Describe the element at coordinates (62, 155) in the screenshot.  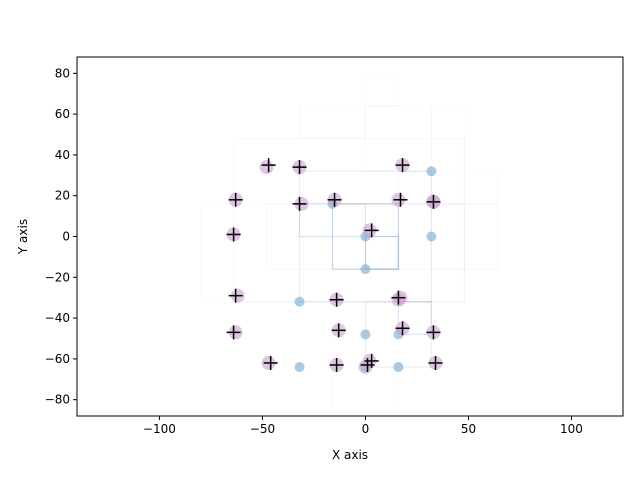
I see `y-tick-label: 40` at that location.